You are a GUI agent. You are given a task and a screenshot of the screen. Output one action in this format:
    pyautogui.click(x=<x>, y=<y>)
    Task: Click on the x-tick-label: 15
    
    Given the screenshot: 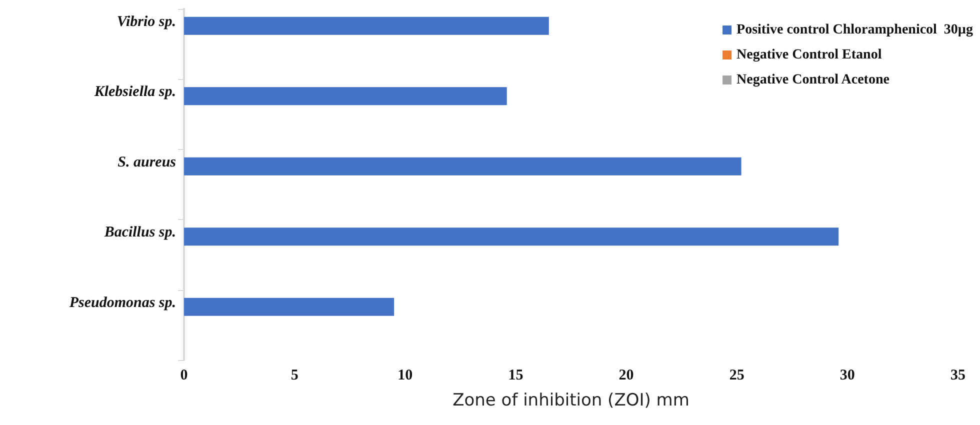 What is the action you would take?
    pyautogui.click(x=516, y=376)
    